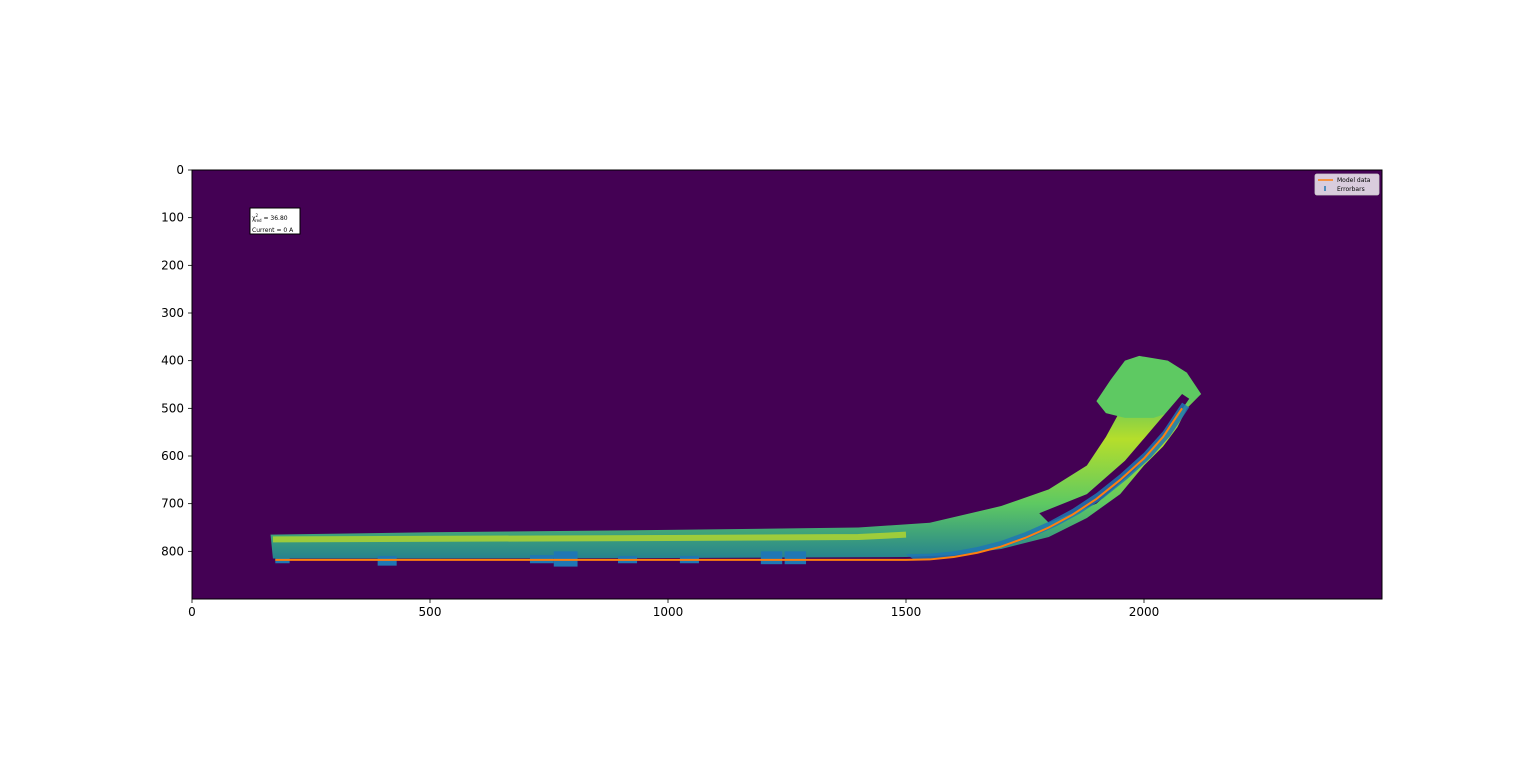 The height and width of the screenshot is (762, 1536). Describe the element at coordinates (172, 313) in the screenshot. I see `y-tick-label-3: 300` at that location.